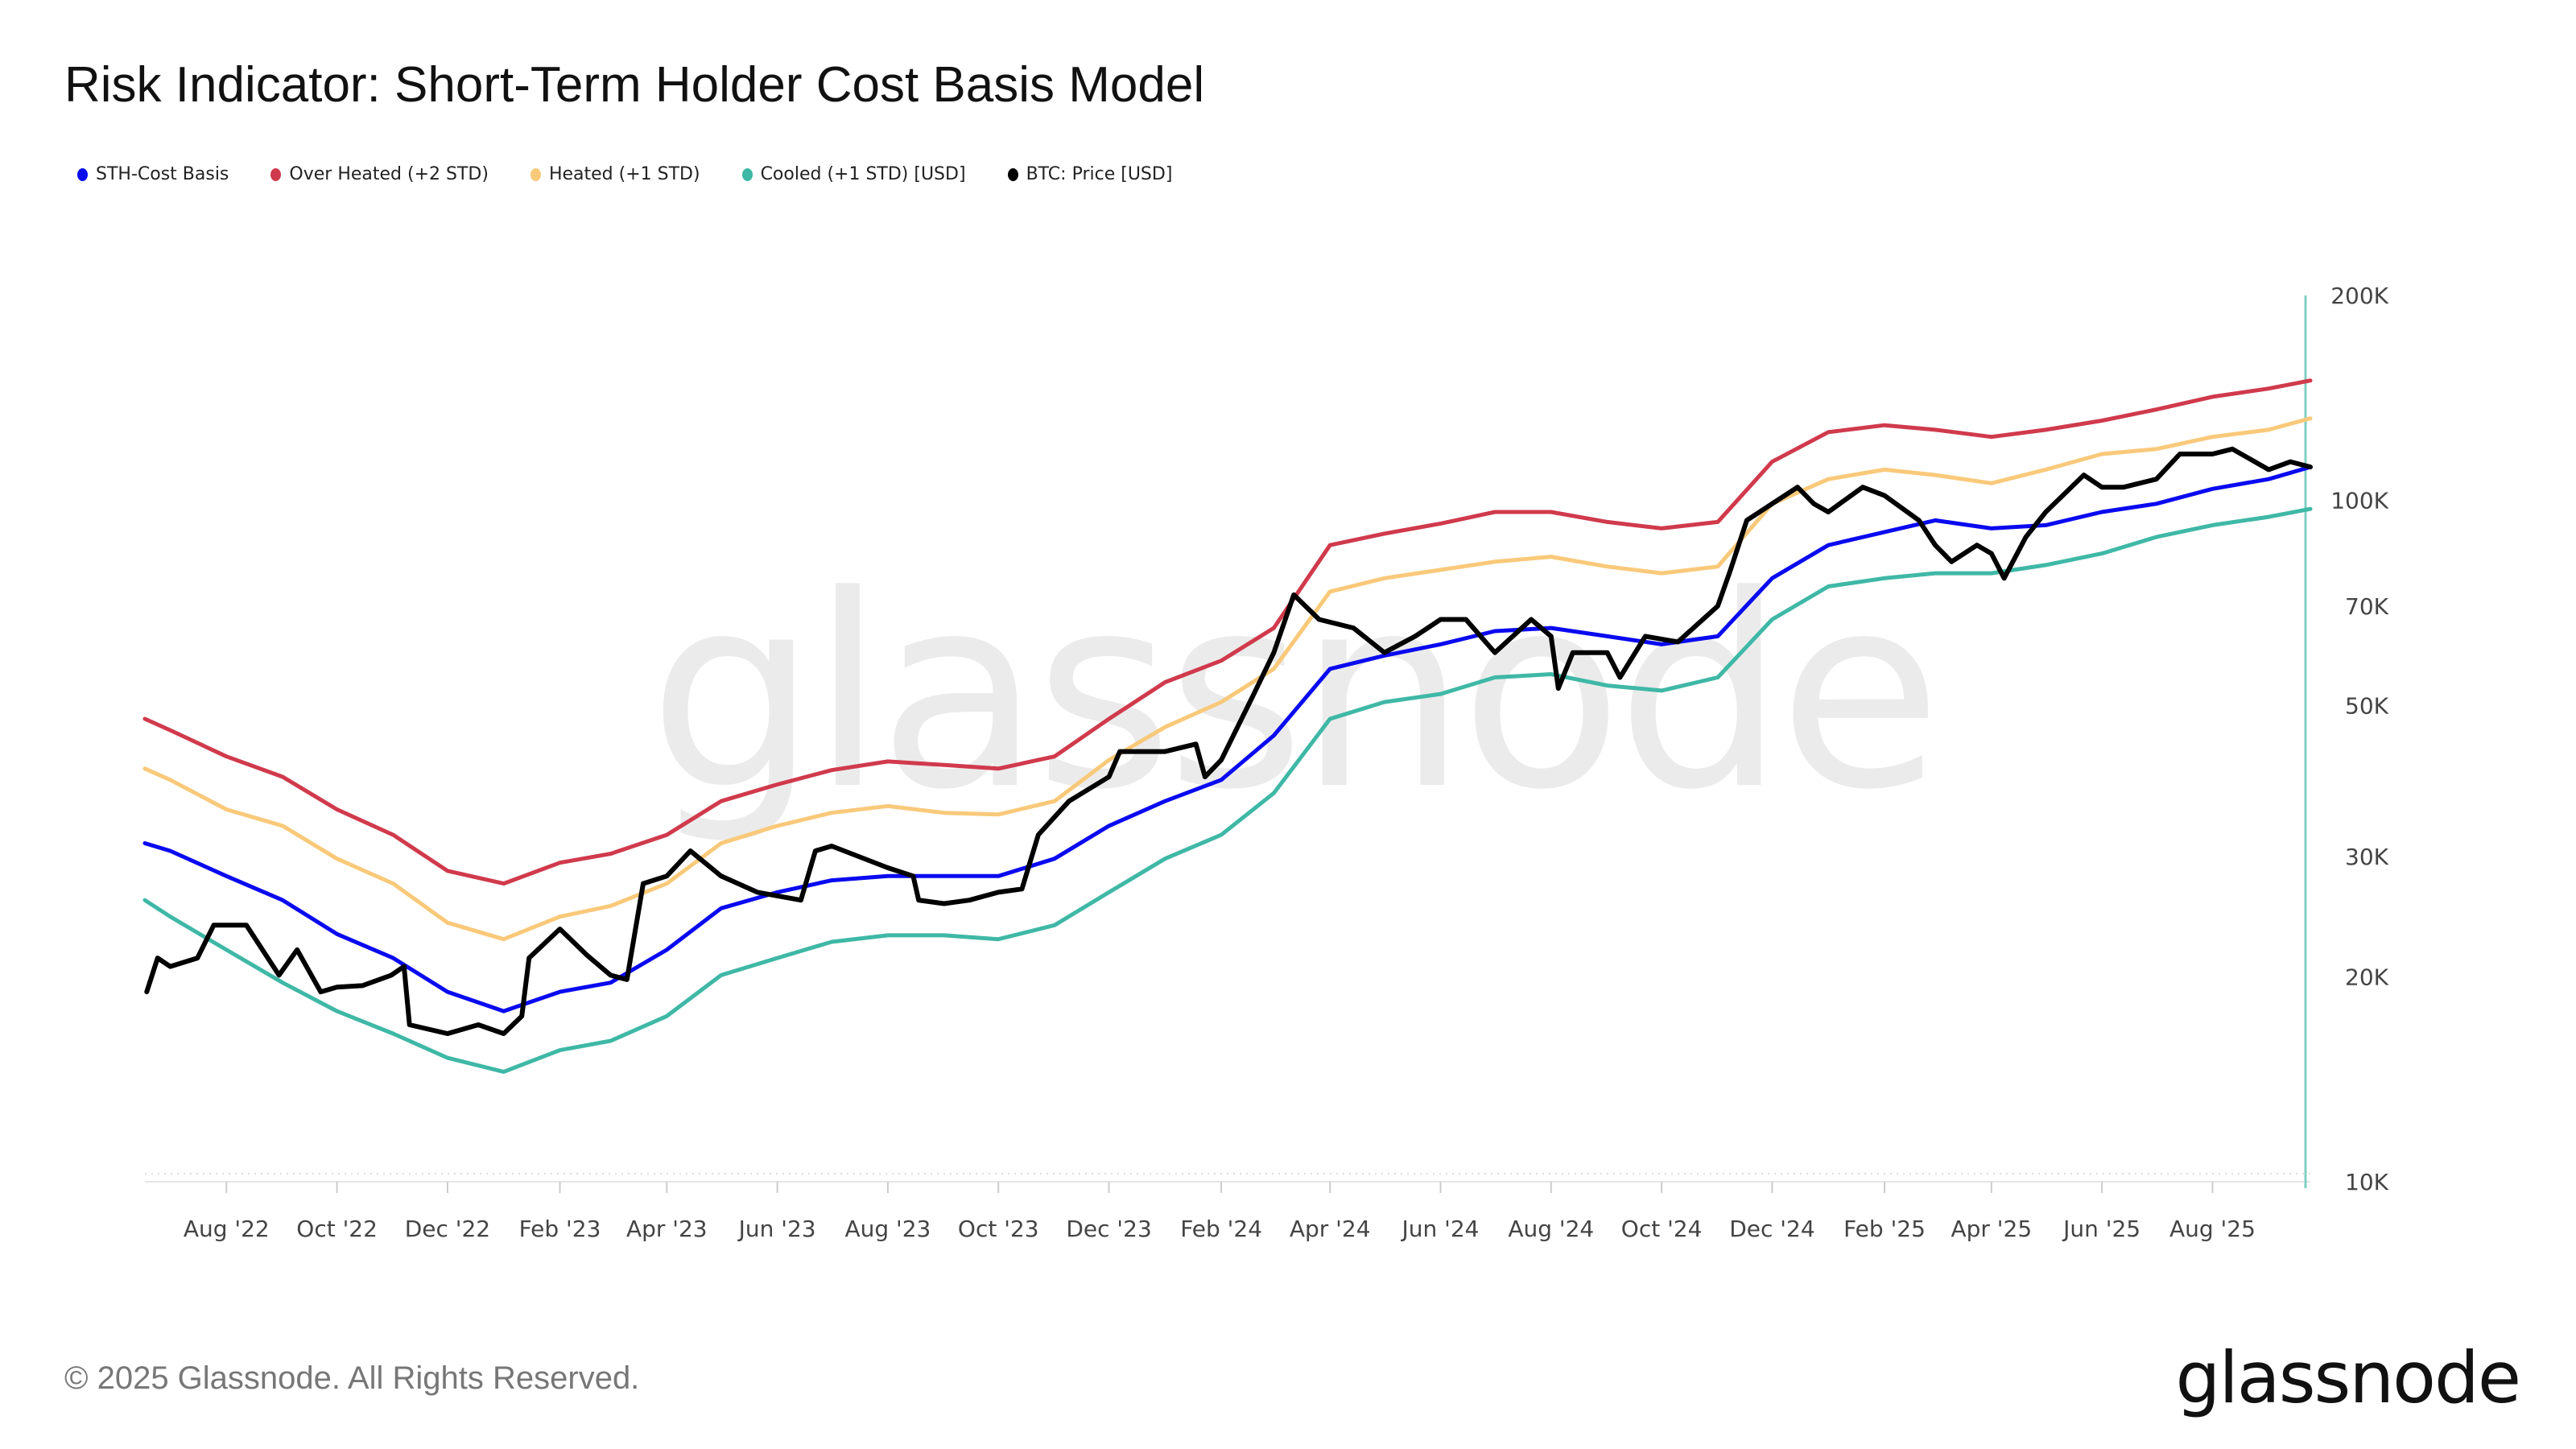 The image size is (2576, 1449). I want to click on x-tick-label: Oct '23, so click(998, 1229).